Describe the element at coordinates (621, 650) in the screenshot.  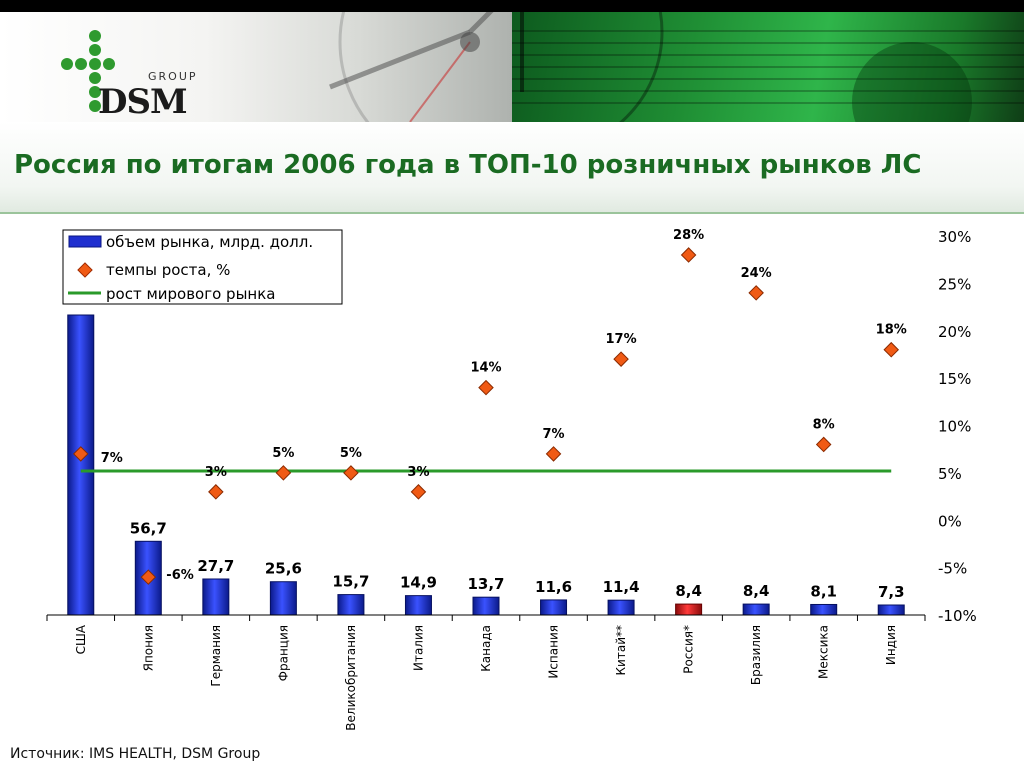
I see `category-label-8: Китай**` at that location.